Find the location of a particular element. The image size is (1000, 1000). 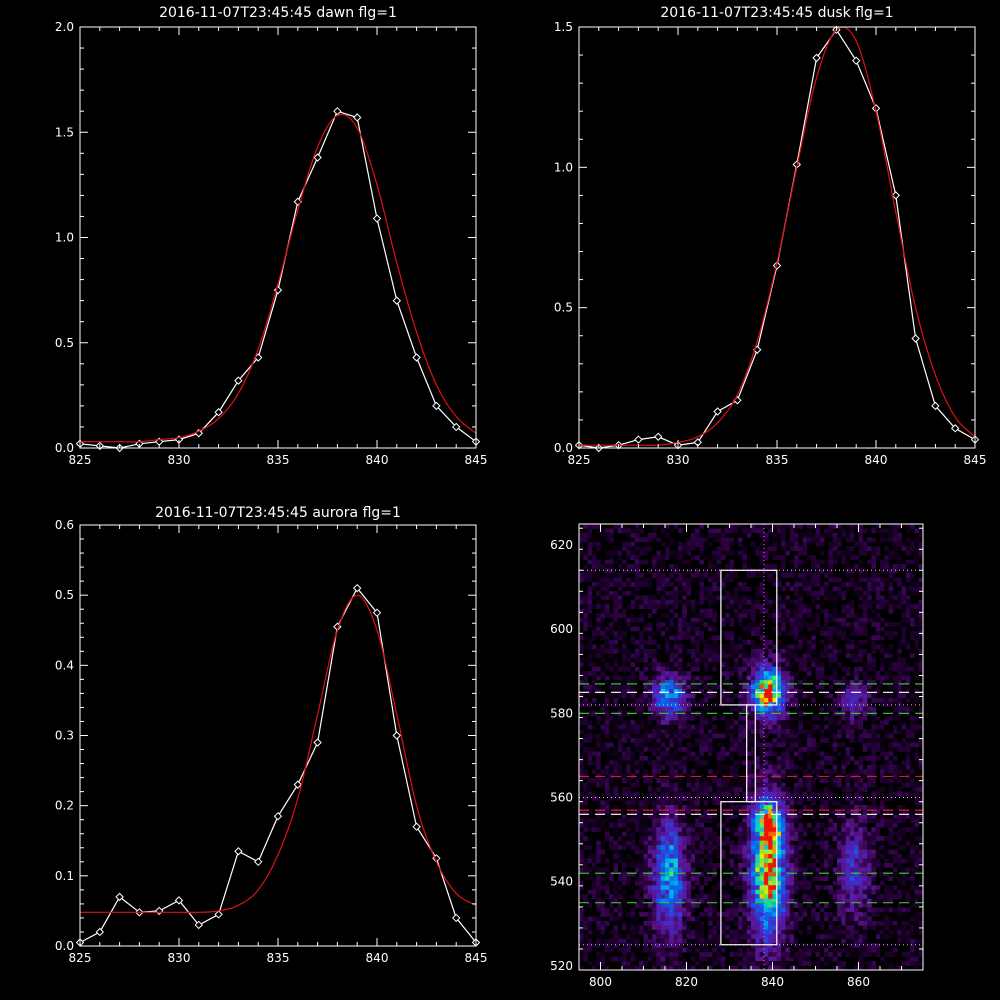

y-tick-label: 0.6 is located at coordinates (64, 525).